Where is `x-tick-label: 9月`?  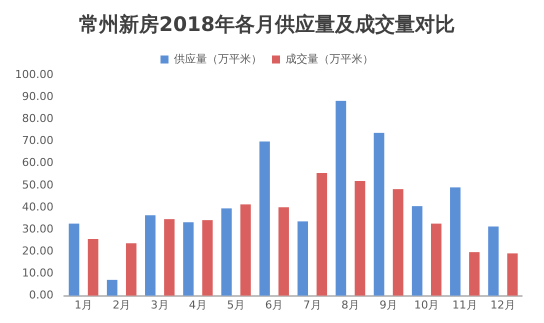
x-tick-label: 9月 is located at coordinates (389, 305).